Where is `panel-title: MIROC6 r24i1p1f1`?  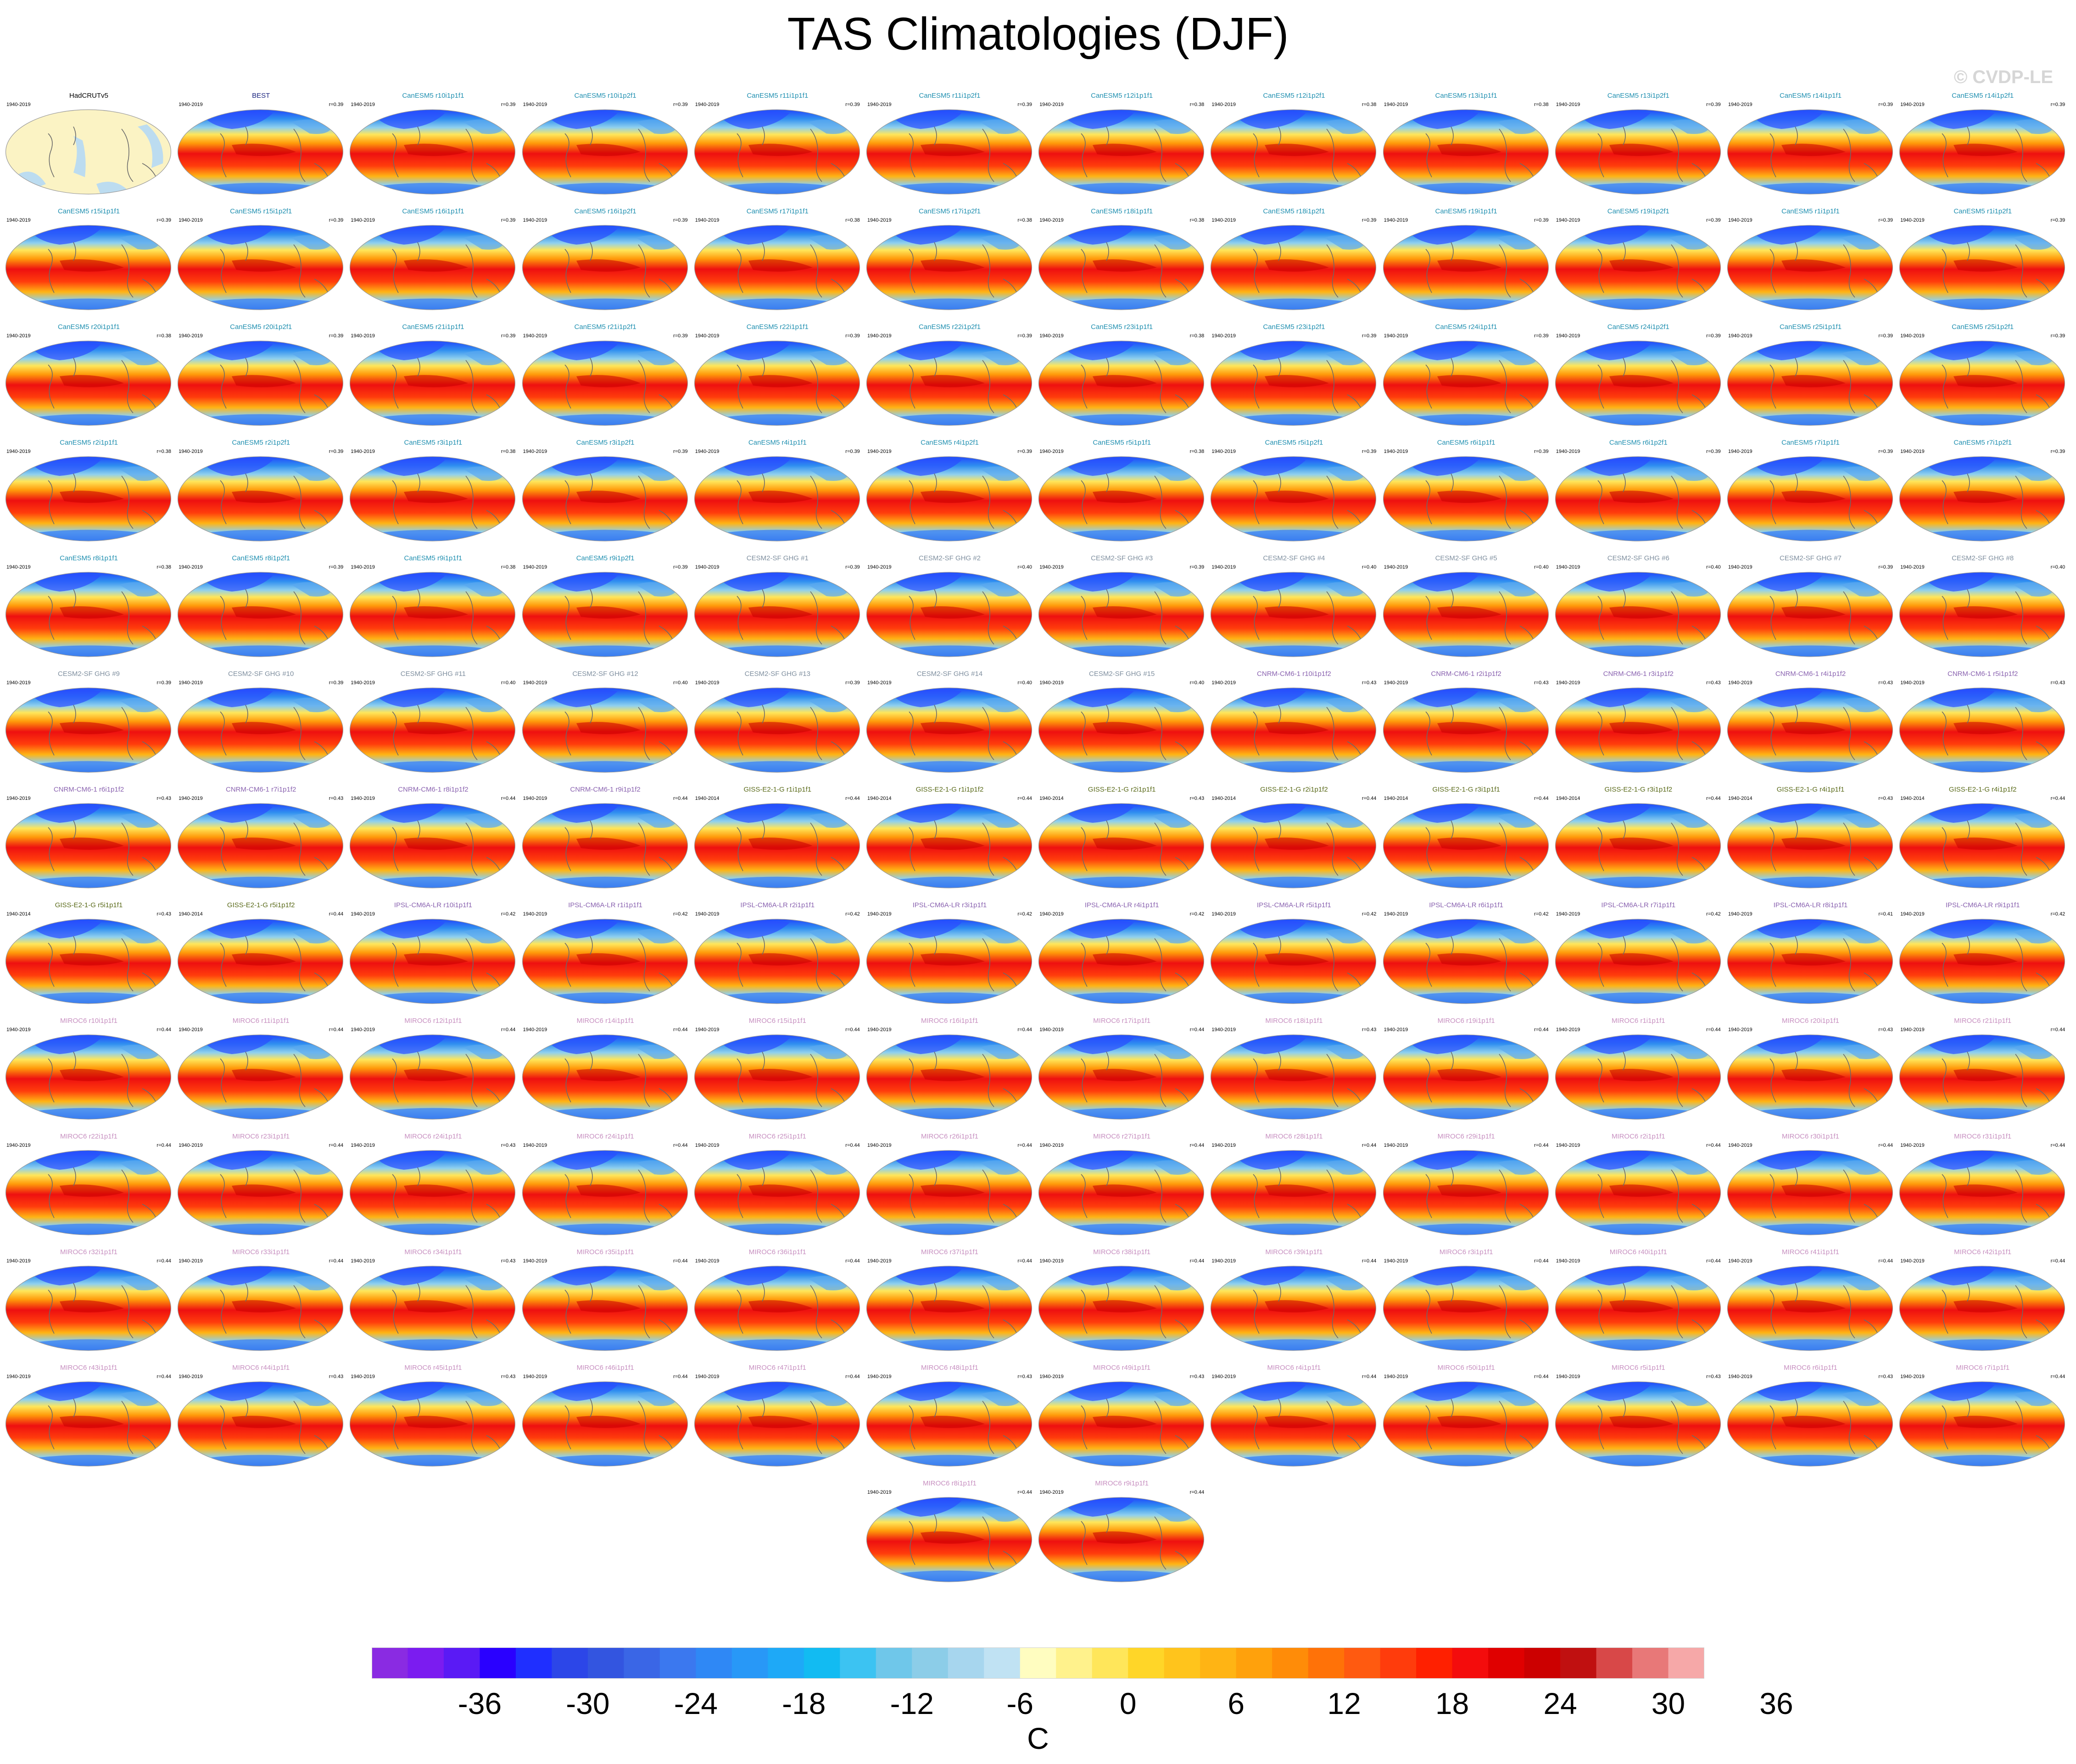 panel-title: MIROC6 r24i1p1f1 is located at coordinates (605, 1136).